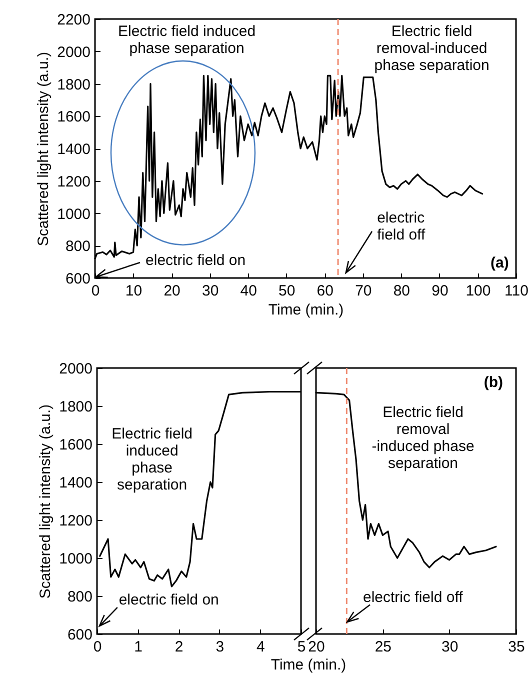 Image resolution: width=532 pixels, height=679 pixels. I want to click on annotation: Electric field removal-induced phase separation, so click(432, 48).